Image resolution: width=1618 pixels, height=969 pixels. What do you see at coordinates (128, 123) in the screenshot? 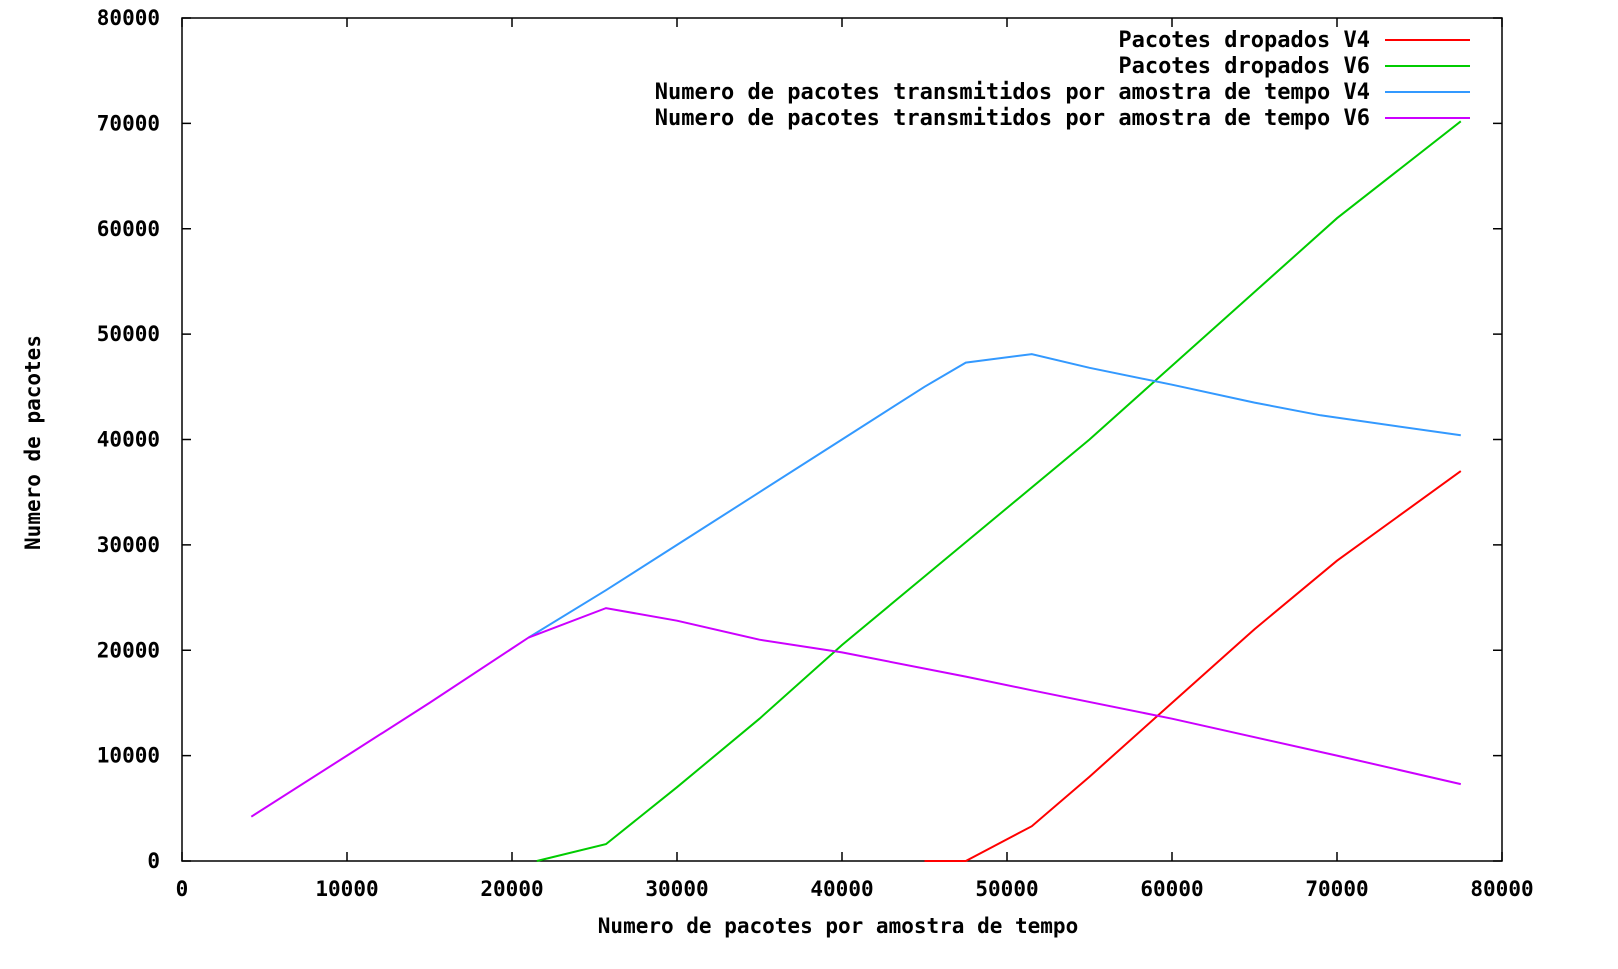
I see `y-tick-label: 70000` at bounding box center [128, 123].